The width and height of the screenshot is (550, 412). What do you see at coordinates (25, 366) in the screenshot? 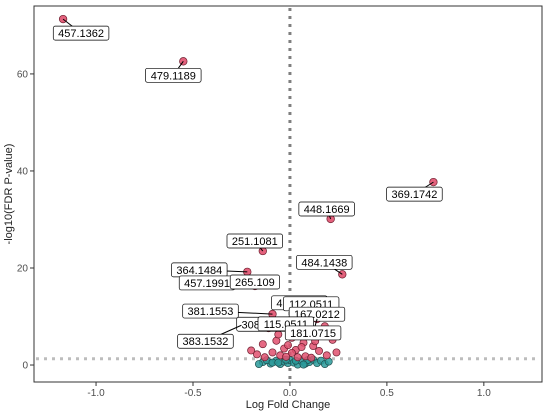
I see `y-tick-label: 0` at bounding box center [25, 366].